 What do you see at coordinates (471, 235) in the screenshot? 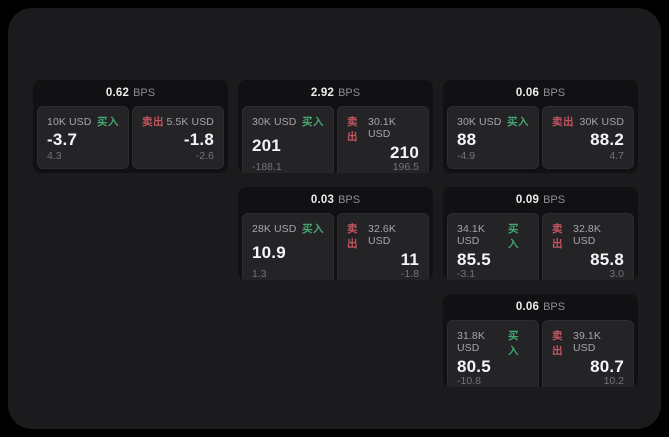
I see `buy-amount: 34.1K USD` at bounding box center [471, 235].